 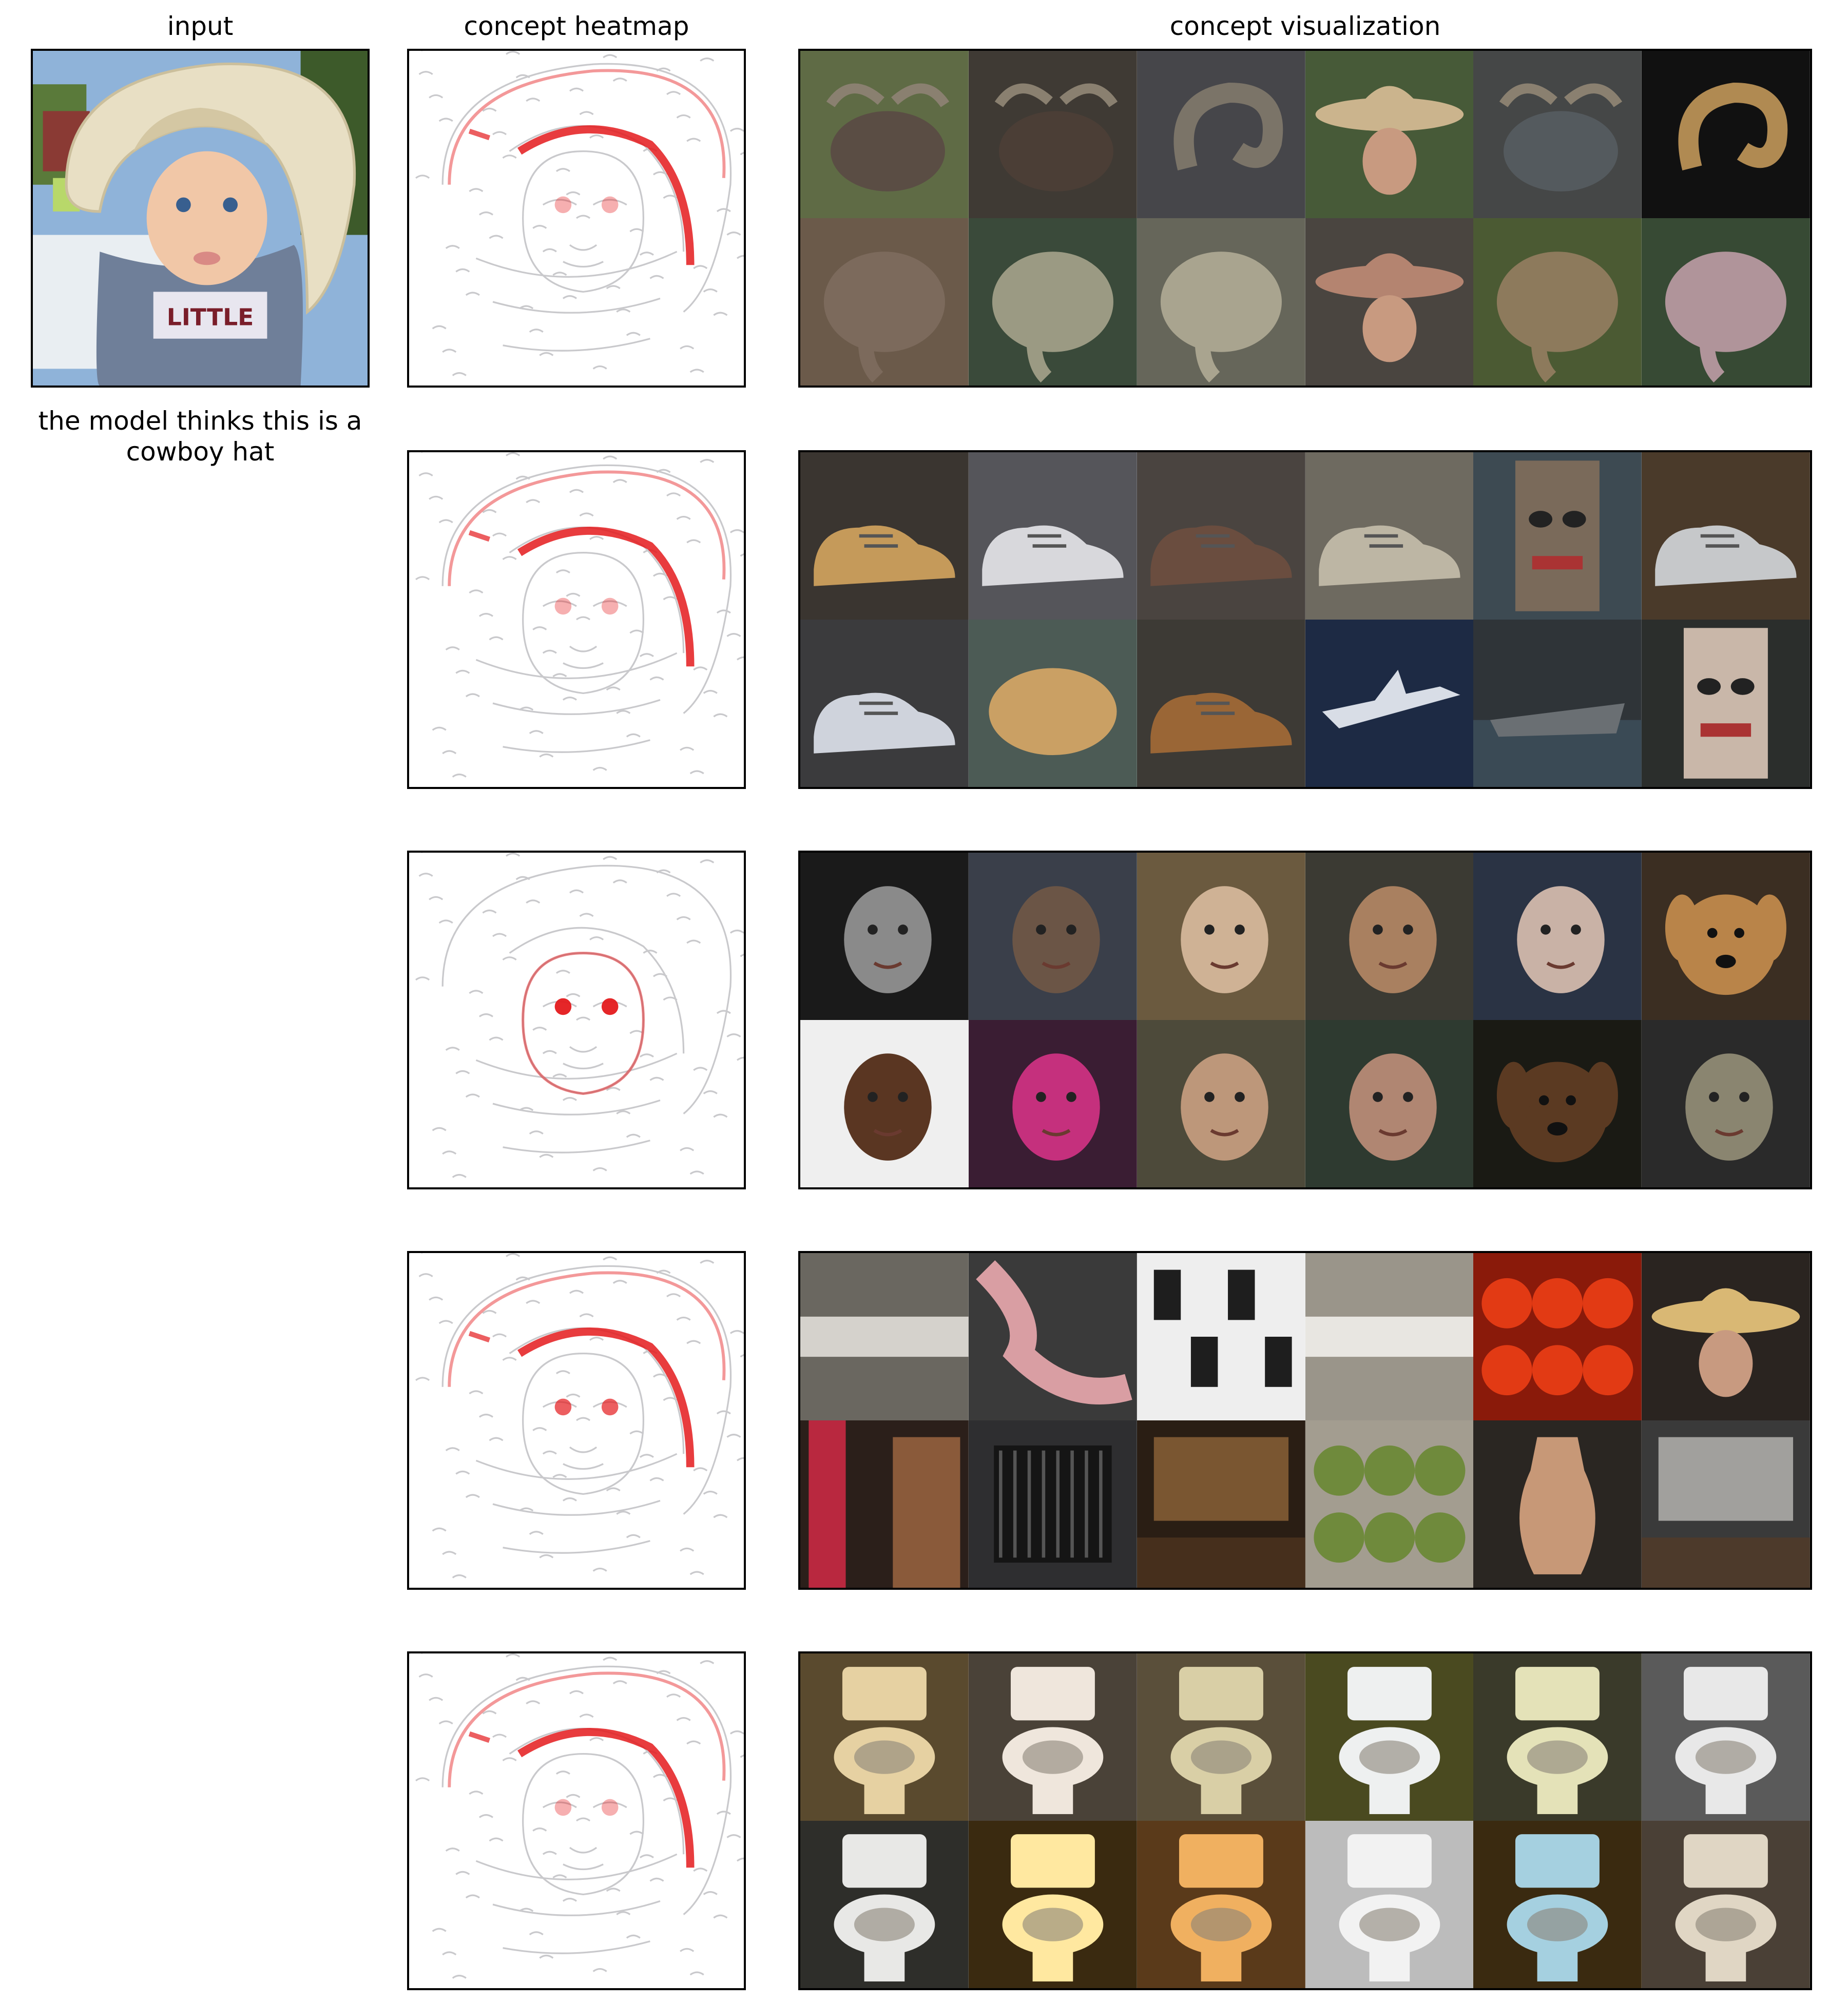 What do you see at coordinates (210, 317) in the screenshot?
I see `svg-text: LITTLE` at bounding box center [210, 317].